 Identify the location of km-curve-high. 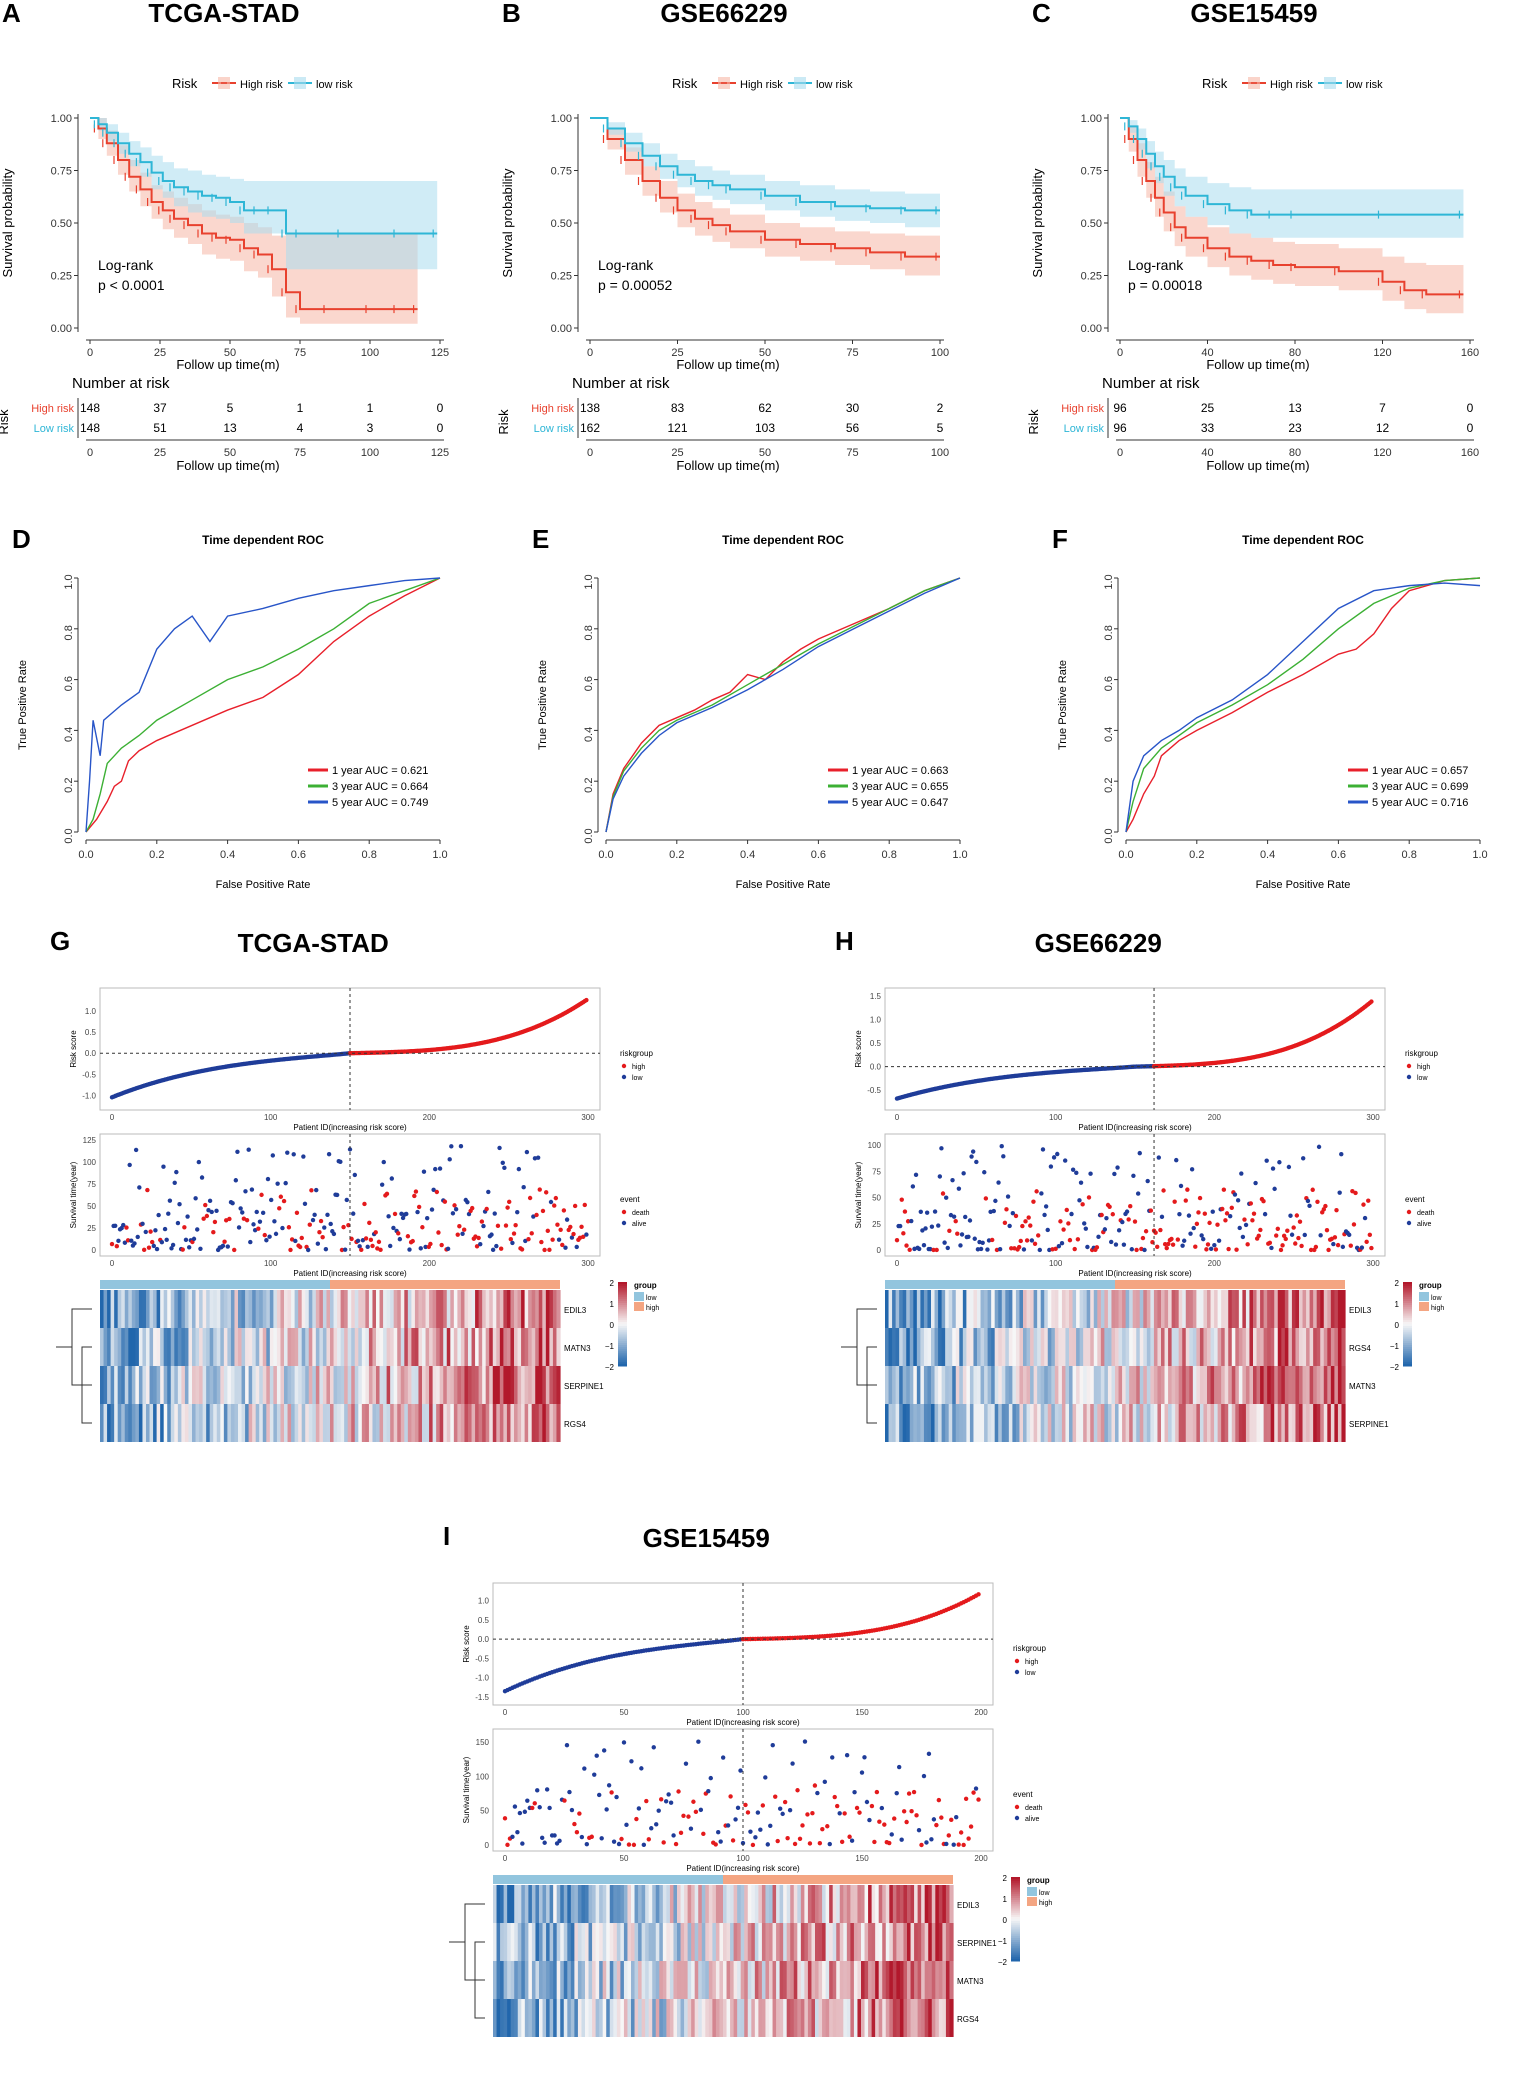
(254, 214).